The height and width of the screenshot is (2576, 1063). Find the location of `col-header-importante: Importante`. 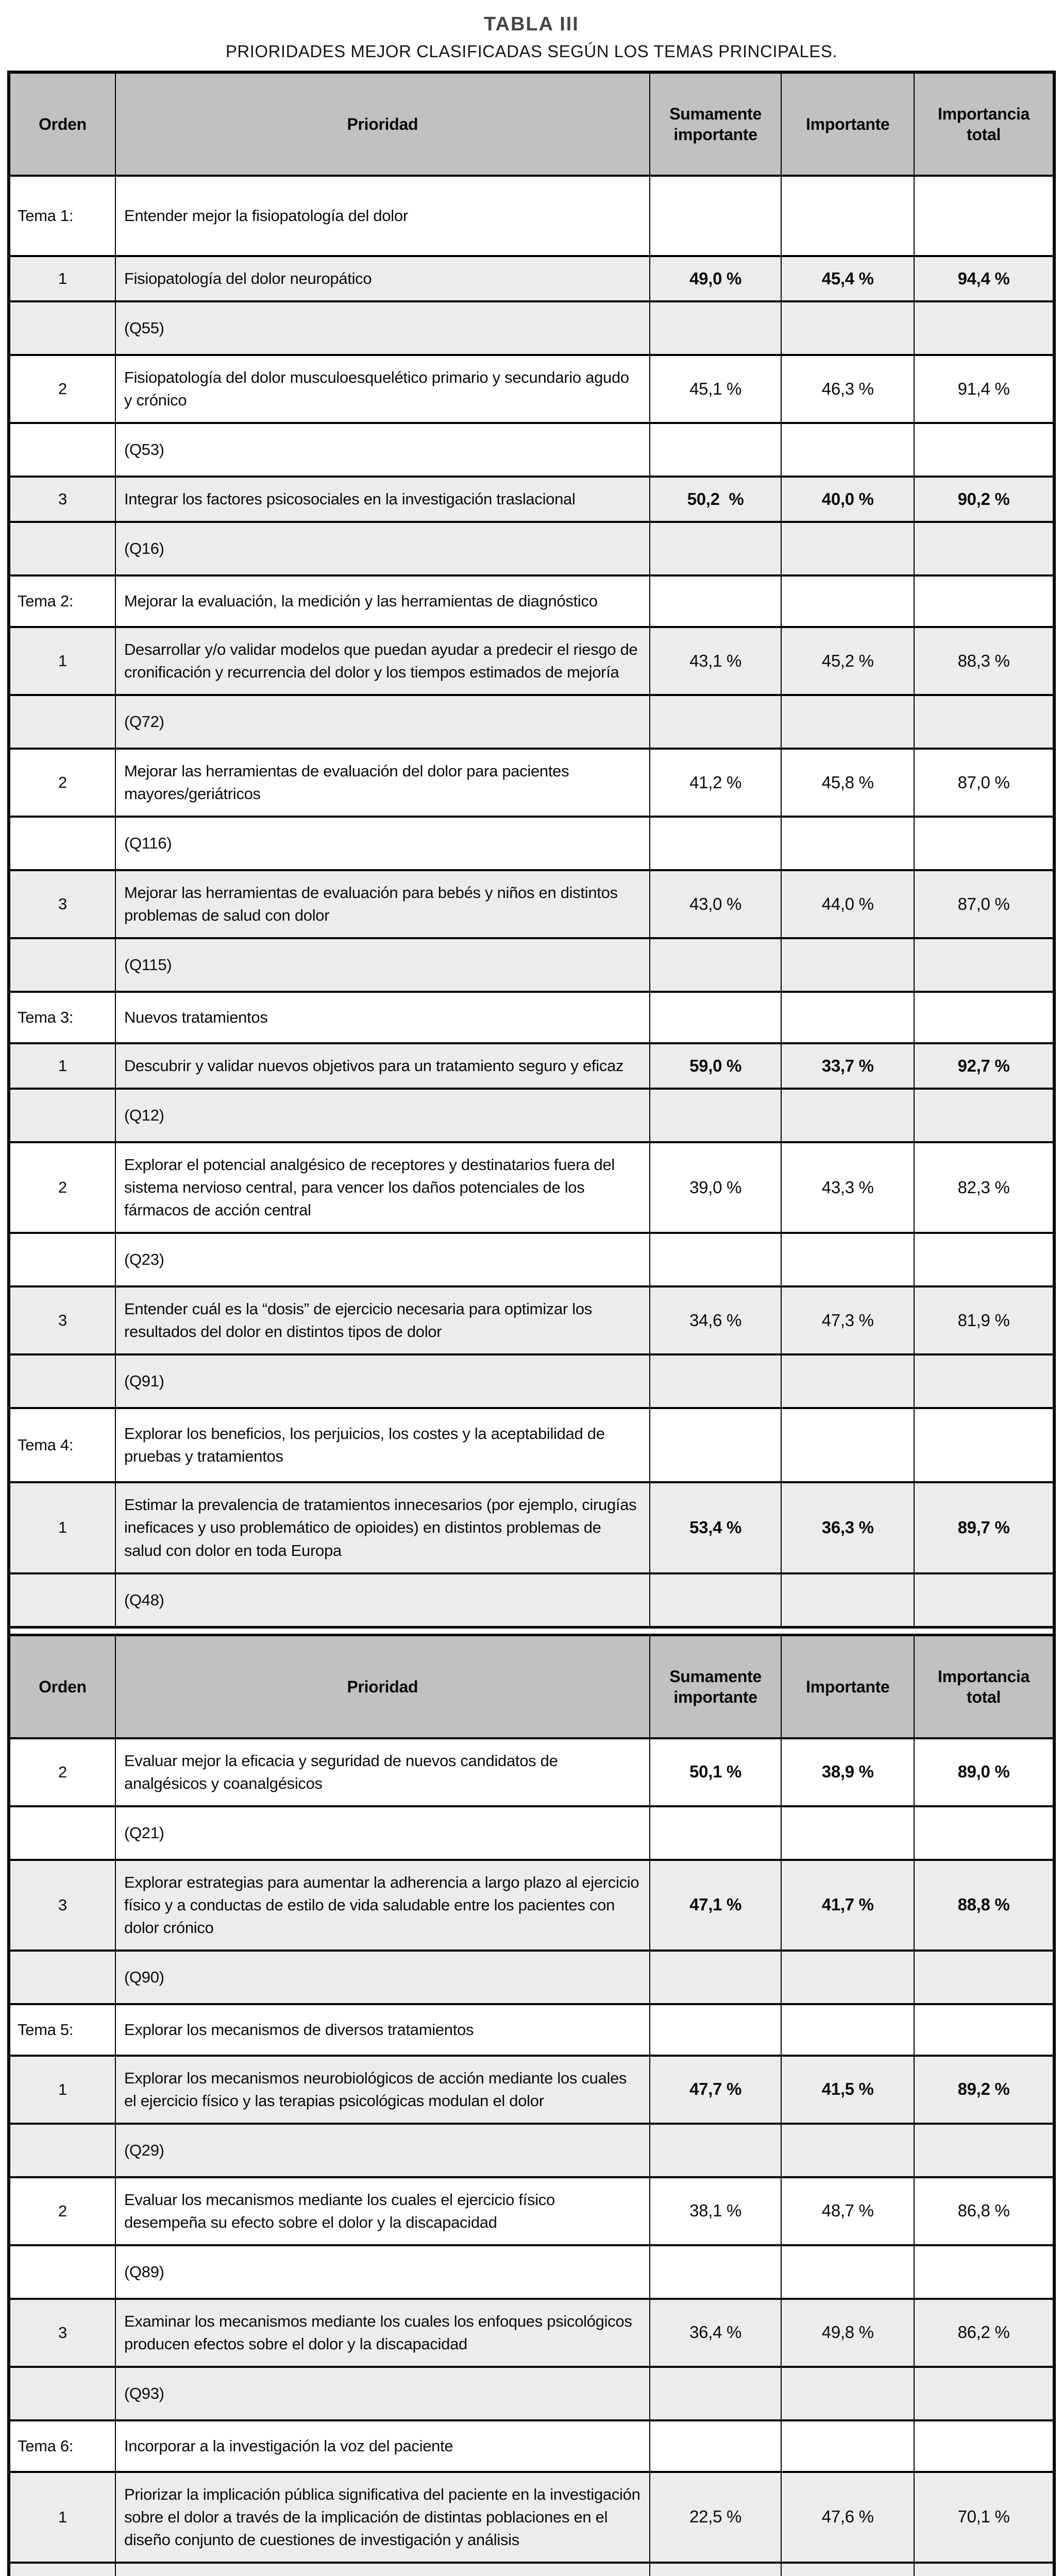

col-header-importante: Importante is located at coordinates (848, 124).